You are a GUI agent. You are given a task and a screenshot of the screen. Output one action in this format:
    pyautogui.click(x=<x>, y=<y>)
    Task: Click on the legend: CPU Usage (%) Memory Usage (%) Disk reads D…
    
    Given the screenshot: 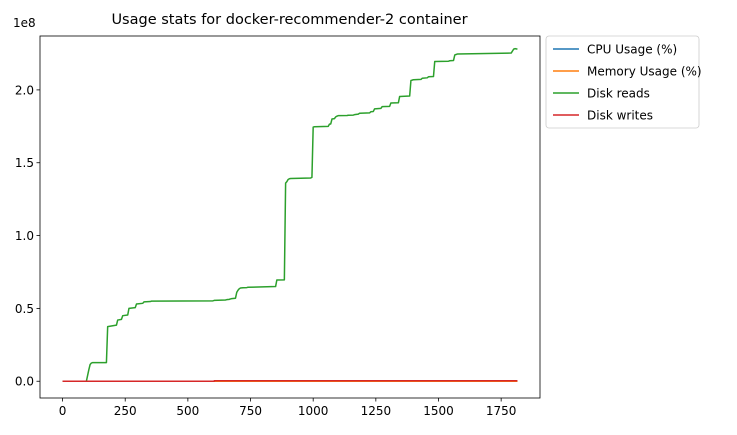 What is the action you would take?
    pyautogui.click(x=623, y=82)
    